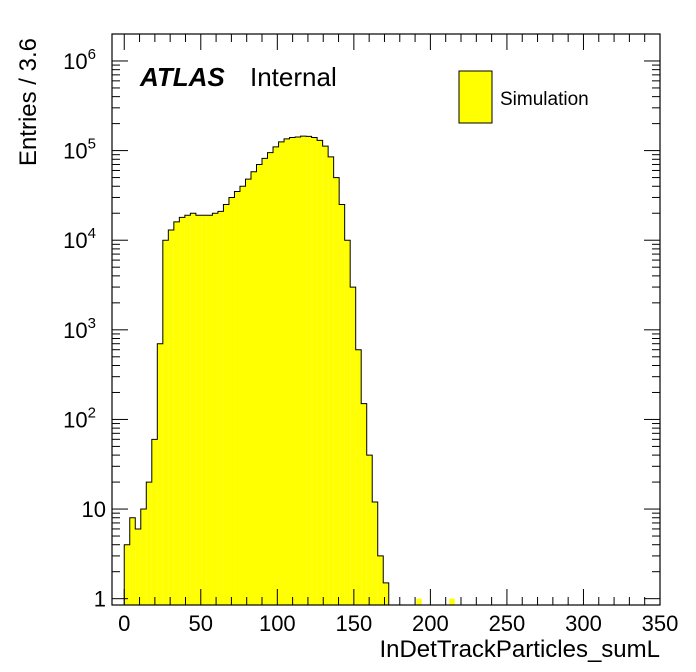 Image resolution: width=696 pixels, height=672 pixels. Describe the element at coordinates (544, 99) in the screenshot. I see `legend-entry: Simulation` at that location.